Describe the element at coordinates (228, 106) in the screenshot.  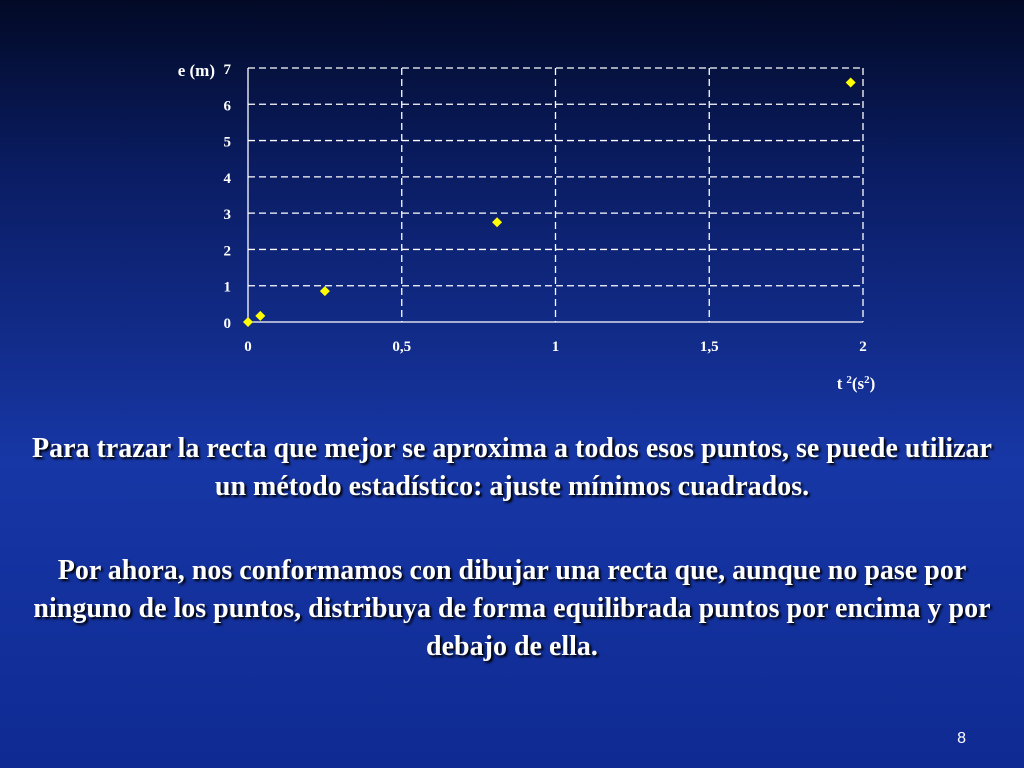
I see `y-tick-label: 6` at that location.